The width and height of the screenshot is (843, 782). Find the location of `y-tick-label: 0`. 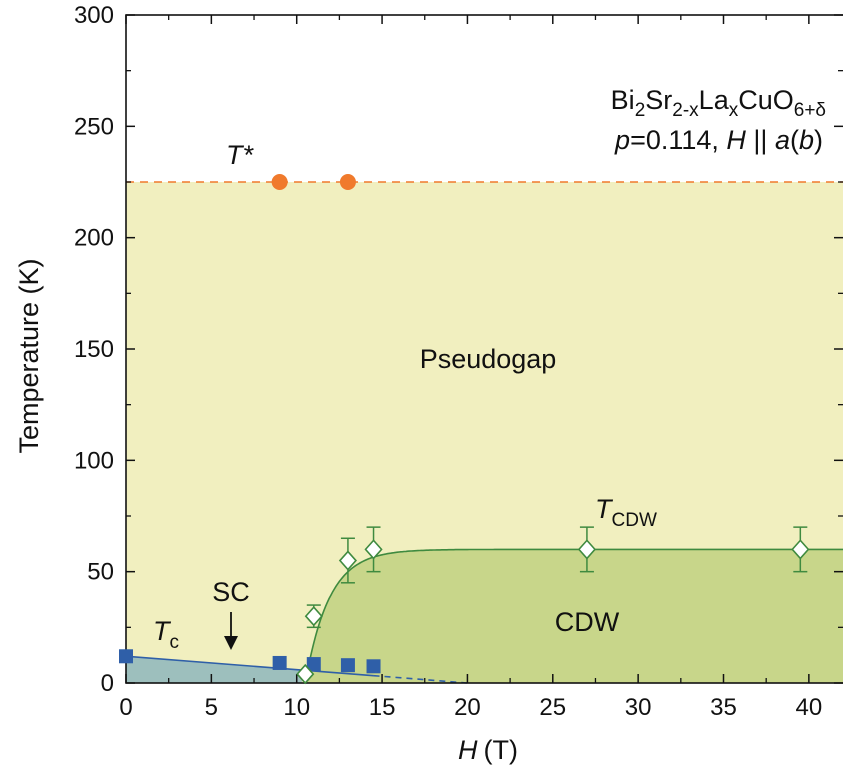

y-tick-label: 0 is located at coordinates (107, 683).